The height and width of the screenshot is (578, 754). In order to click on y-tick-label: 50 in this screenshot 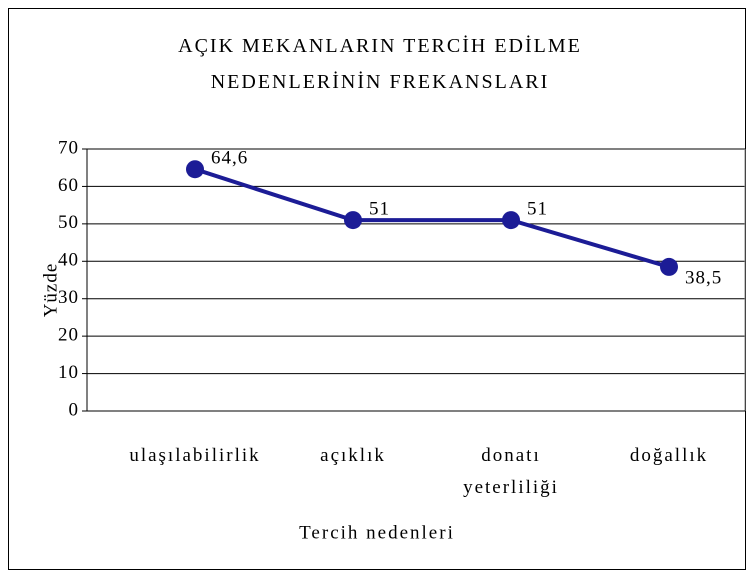, I will do `click(68, 222)`.